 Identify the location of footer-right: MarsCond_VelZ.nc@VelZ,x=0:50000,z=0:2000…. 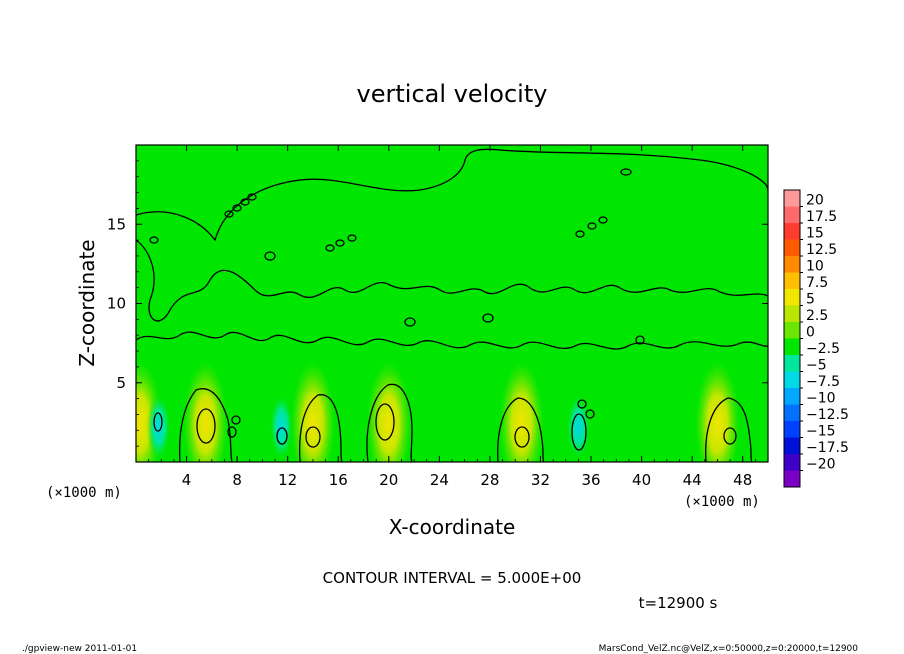
(729, 649).